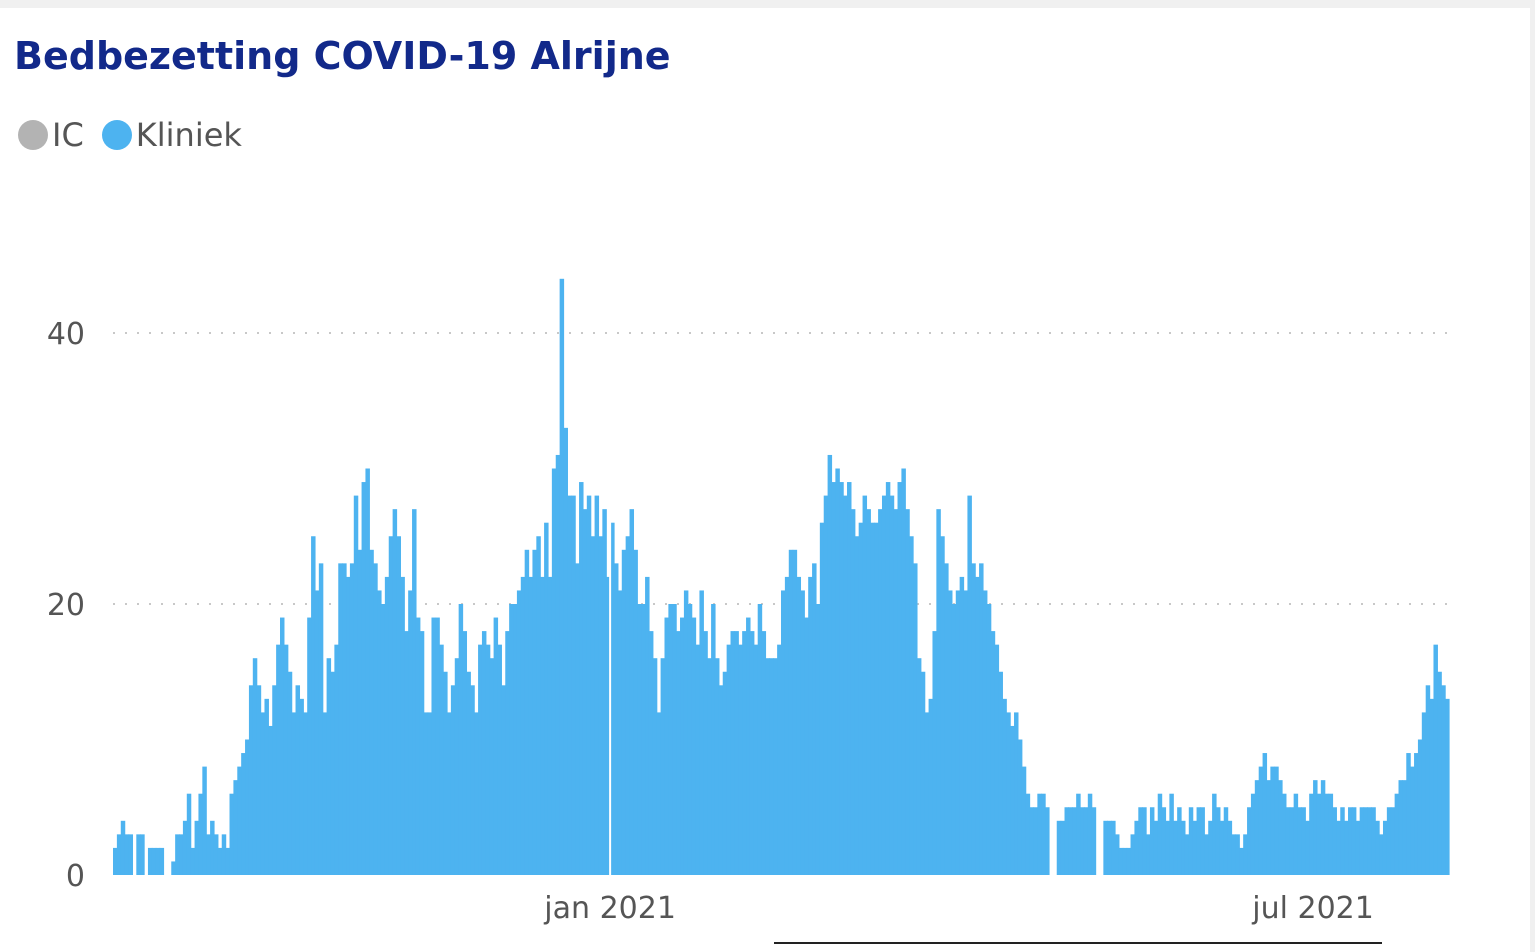 This screenshot has height=952, width=1535. I want to click on legend-item-ic: IC, so click(51, 135).